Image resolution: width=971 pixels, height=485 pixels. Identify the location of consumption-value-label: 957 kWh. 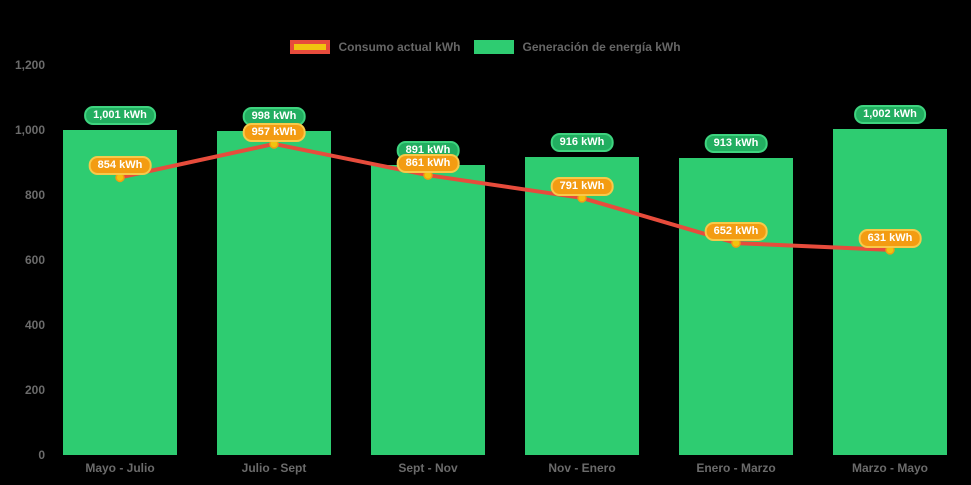
(274, 132).